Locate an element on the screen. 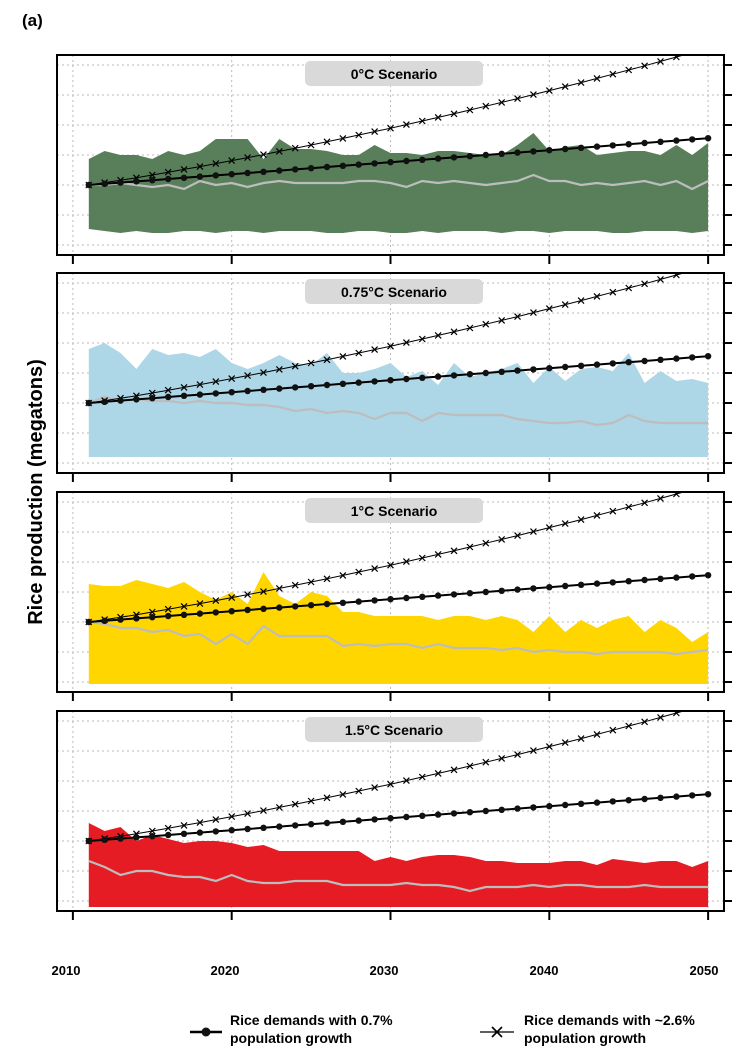 The image size is (744, 1052). panel-label: (a) is located at coordinates (32, 20).